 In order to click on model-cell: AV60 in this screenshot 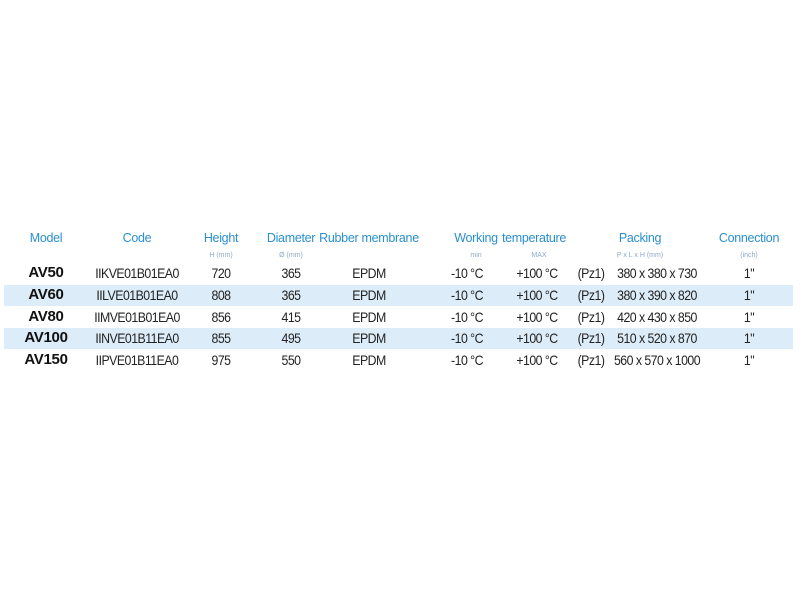, I will do `click(46, 294)`.